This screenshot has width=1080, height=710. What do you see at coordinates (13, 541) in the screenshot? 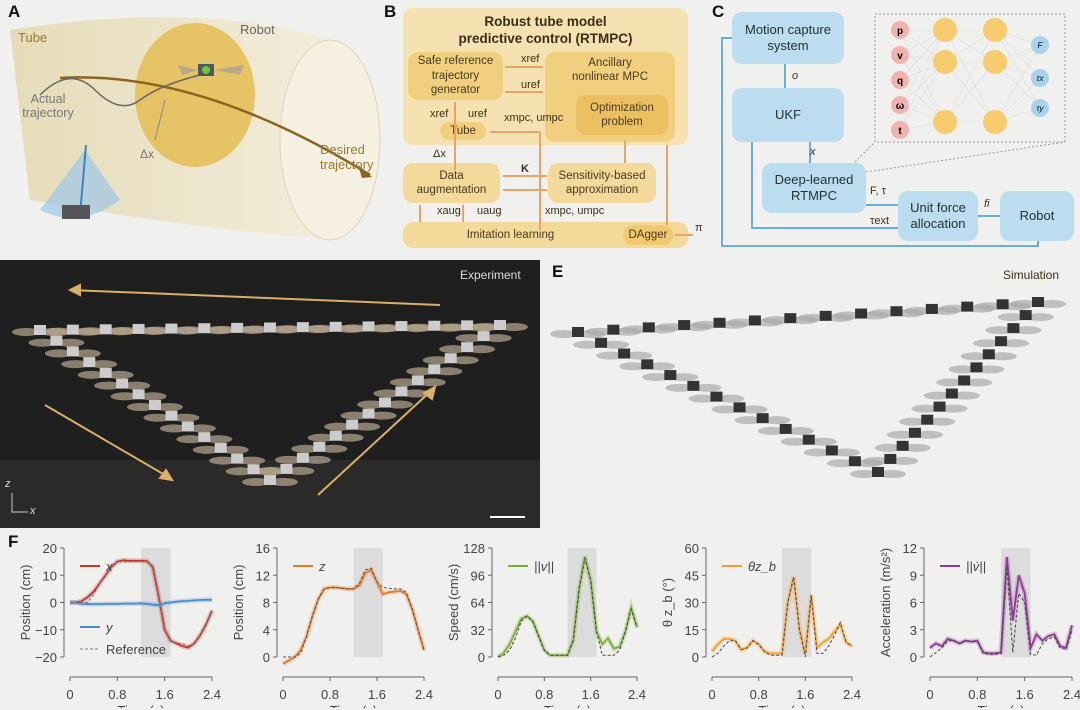
I see `panel-label-f: F` at bounding box center [13, 541].